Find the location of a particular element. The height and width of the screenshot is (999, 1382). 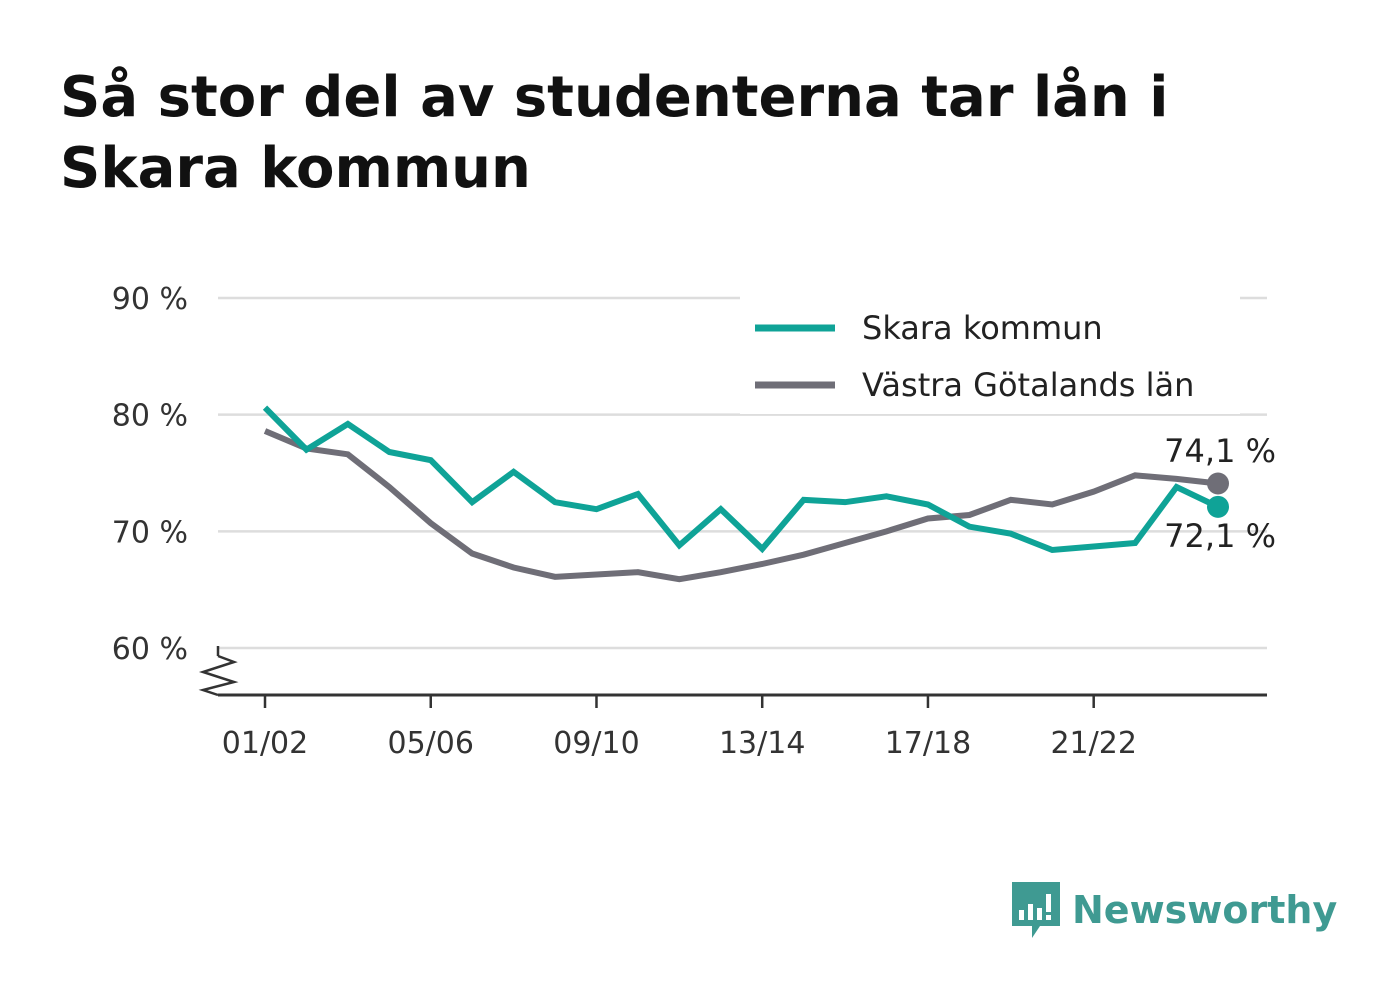

y-tick-label: 70 % is located at coordinates (150, 532).